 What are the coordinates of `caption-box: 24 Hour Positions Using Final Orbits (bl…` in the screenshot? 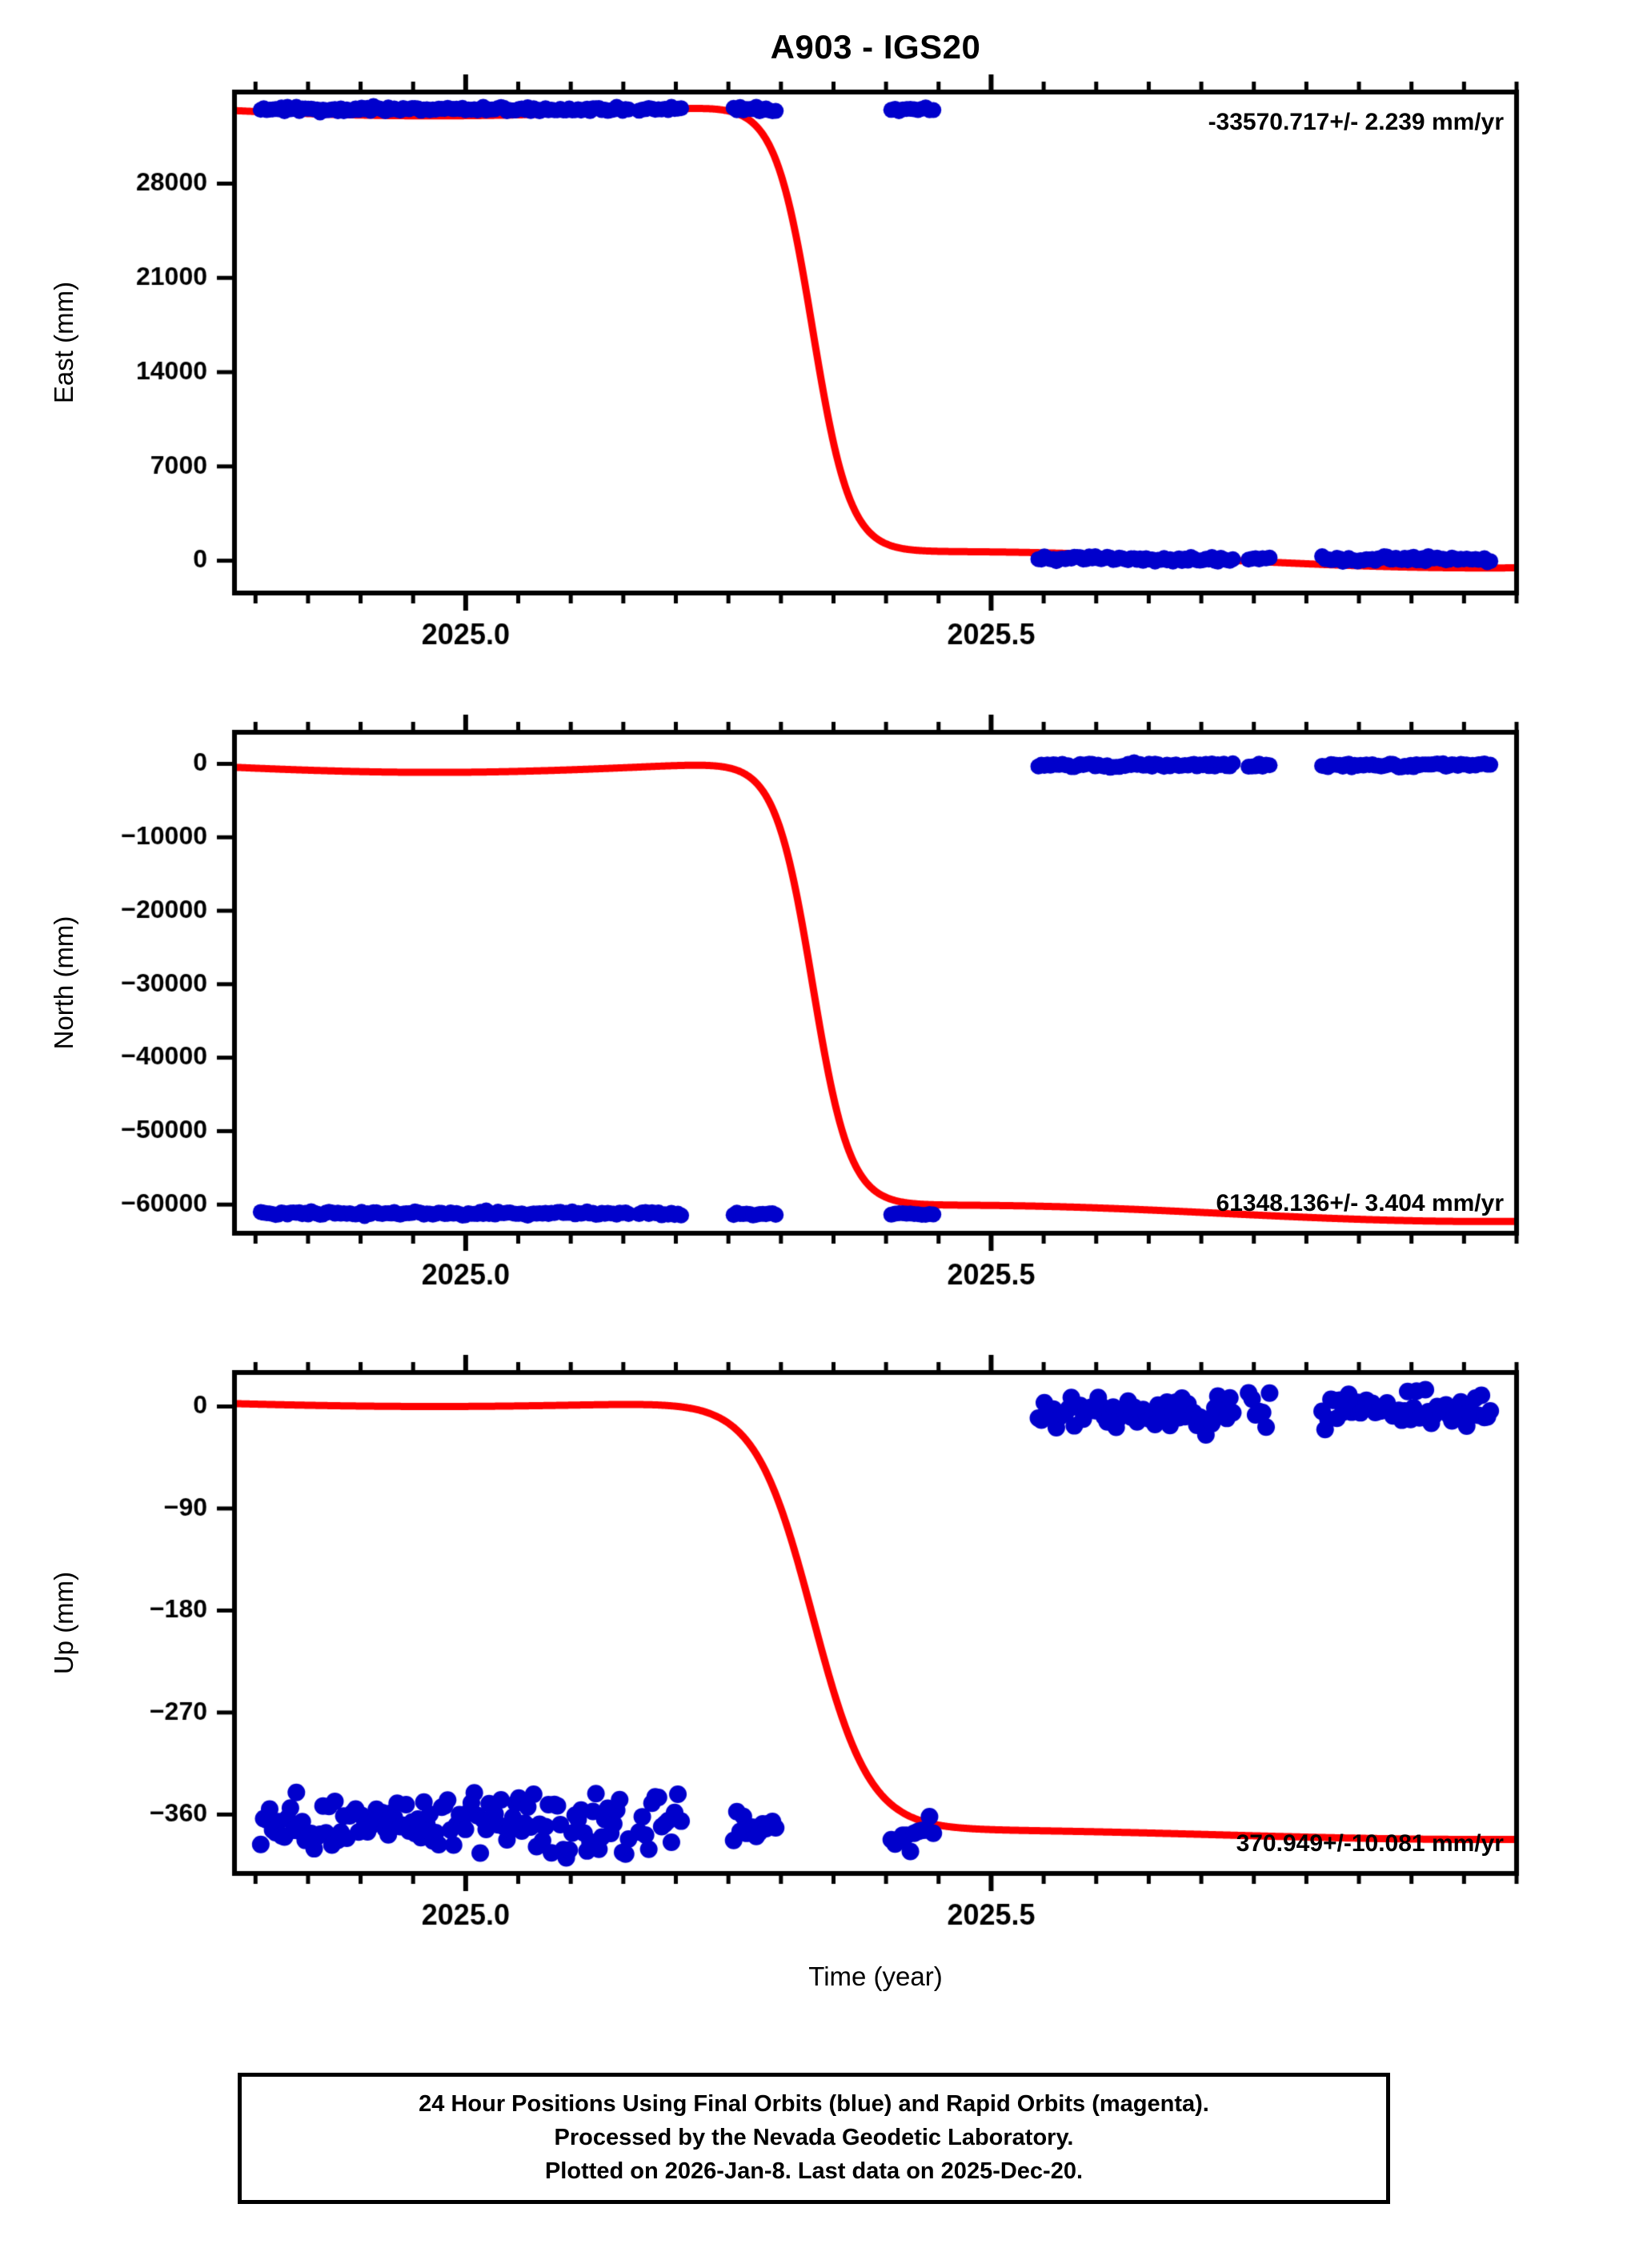 It's located at (814, 2138).